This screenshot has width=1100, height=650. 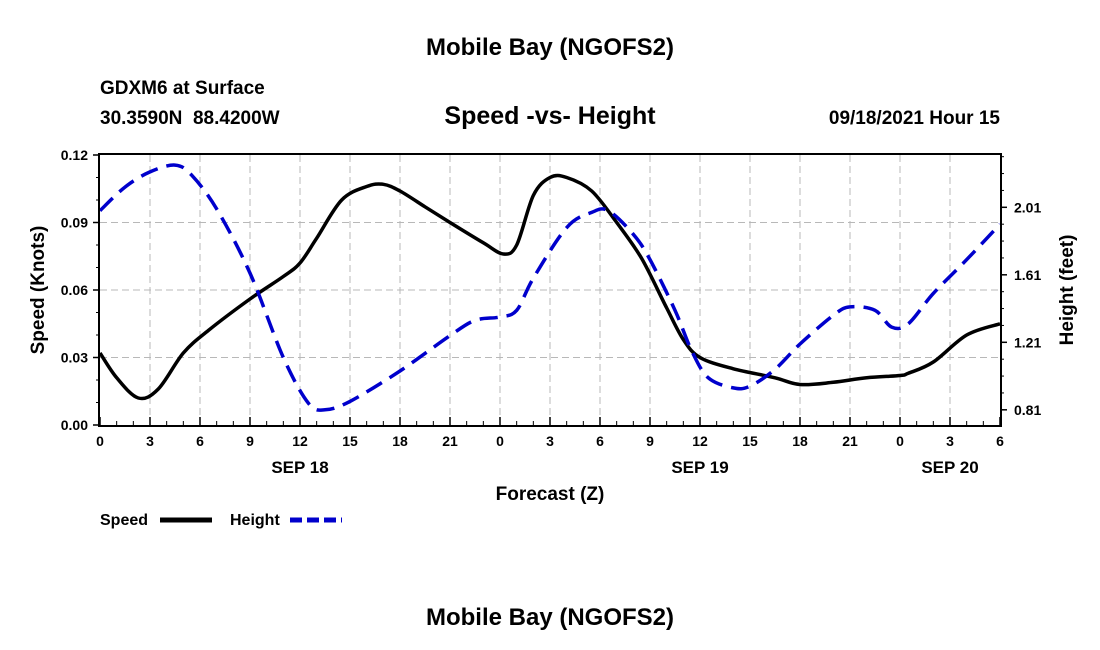 I want to click on y-tick-label: 0.03, so click(x=74, y=358).